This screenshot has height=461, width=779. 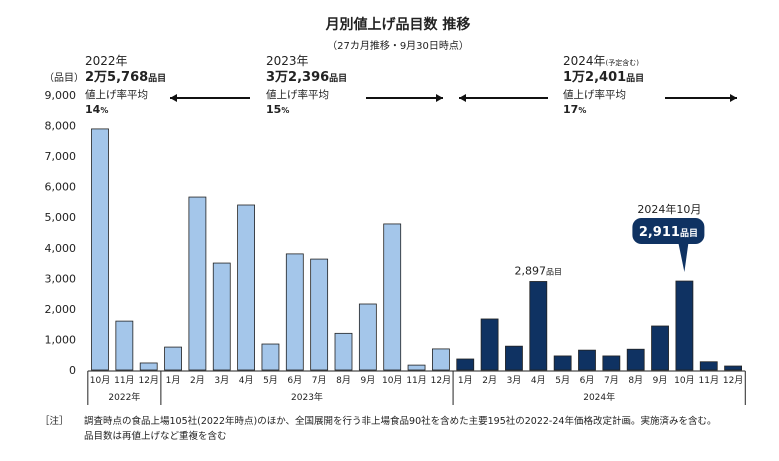 I want to click on year-label: 2023年, so click(x=307, y=397).